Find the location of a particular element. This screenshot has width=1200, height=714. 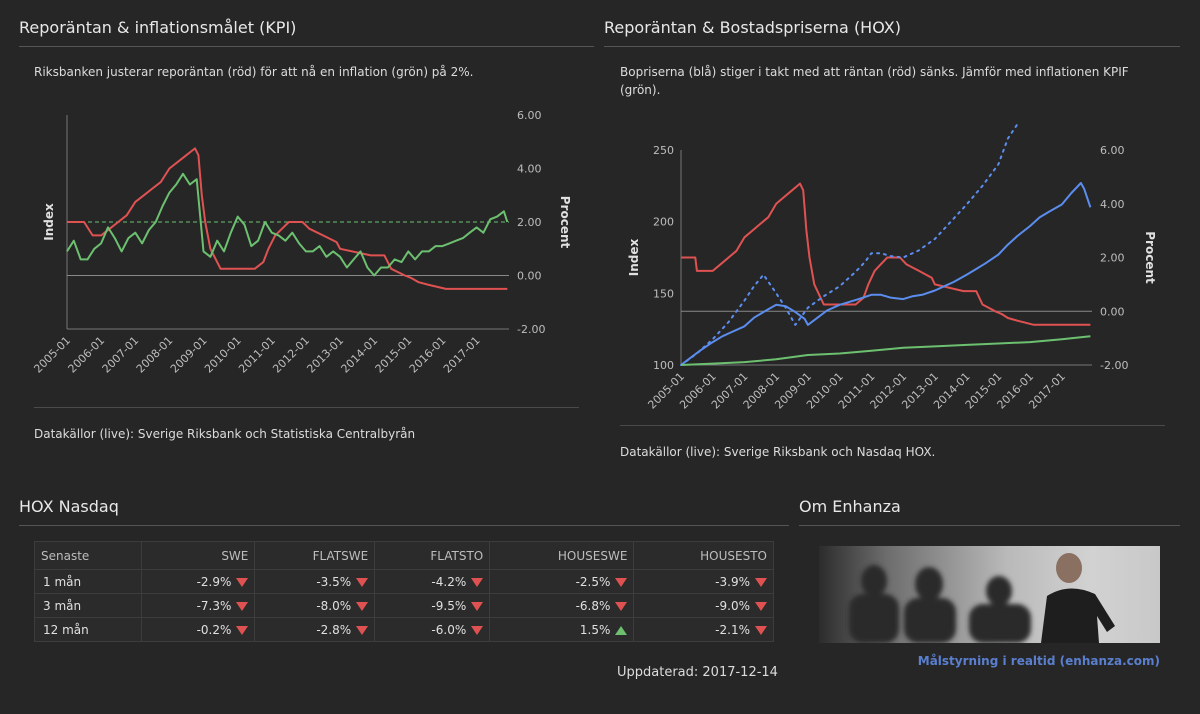

cell-value: 1.5% is located at coordinates (595, 629).